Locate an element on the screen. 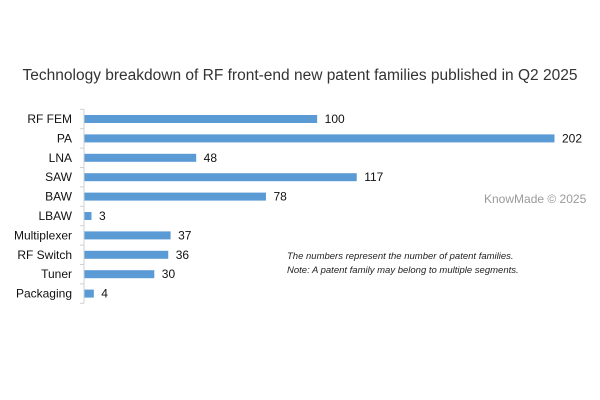 Image resolution: width=600 pixels, height=400 pixels. category-label: SAW is located at coordinates (59, 177).